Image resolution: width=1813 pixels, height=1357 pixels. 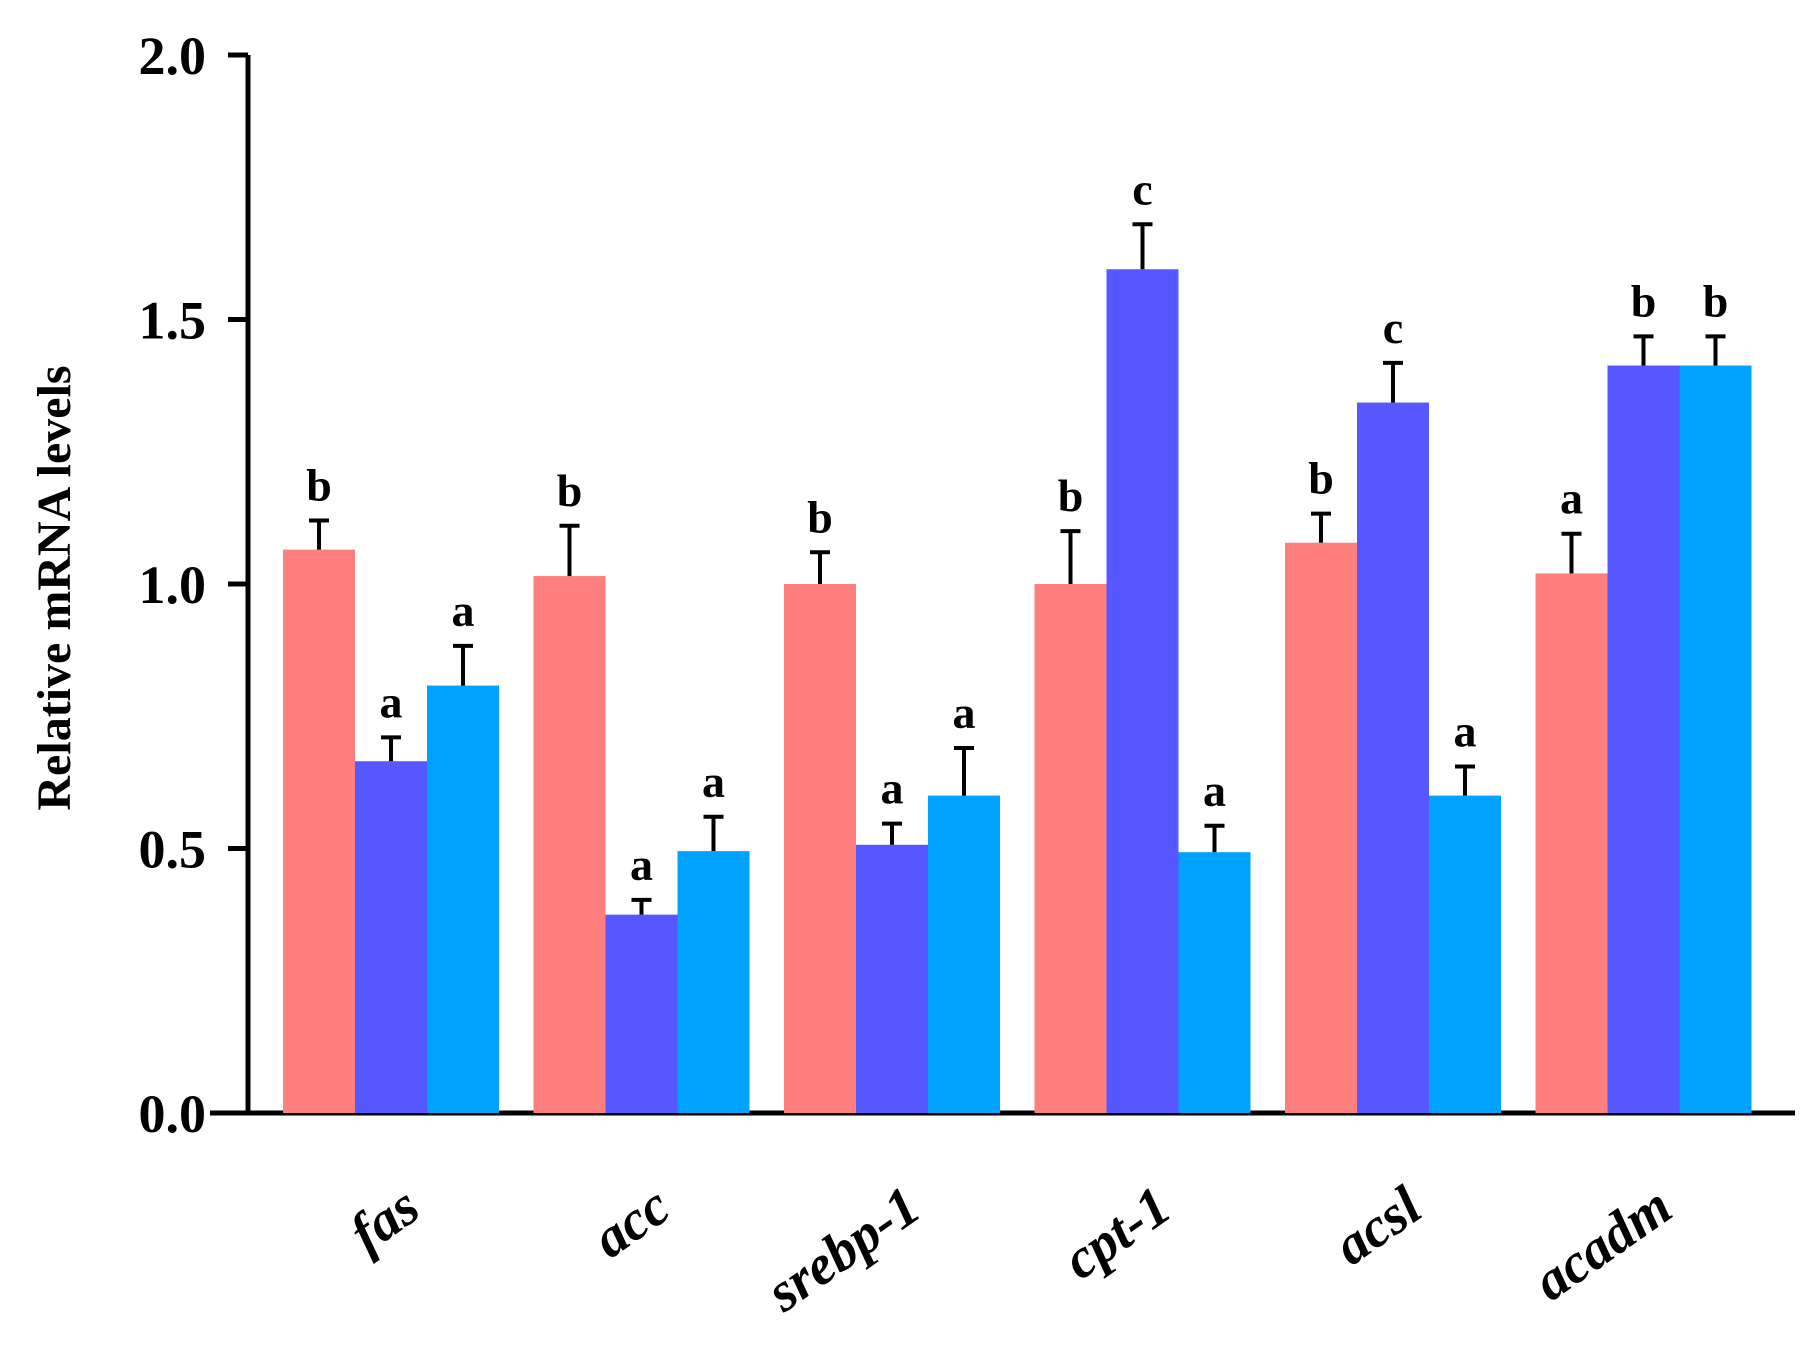 I want to click on category-label: acc, so click(x=631, y=1222).